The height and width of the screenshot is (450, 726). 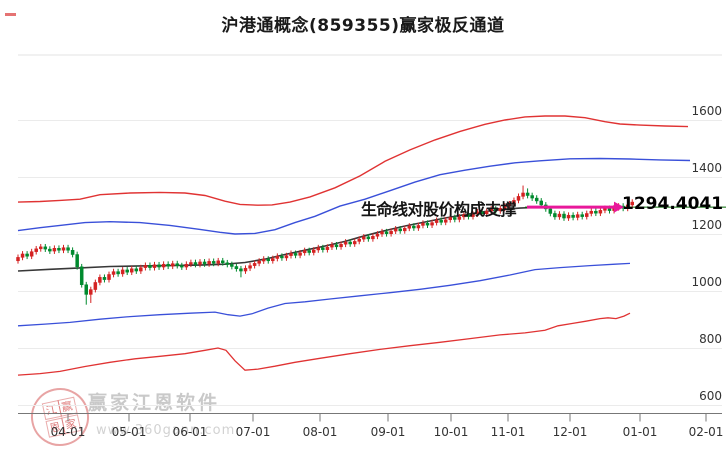 What do you see at coordinates (324, 344) in the screenshot?
I see `lower_red-line` at bounding box center [324, 344].